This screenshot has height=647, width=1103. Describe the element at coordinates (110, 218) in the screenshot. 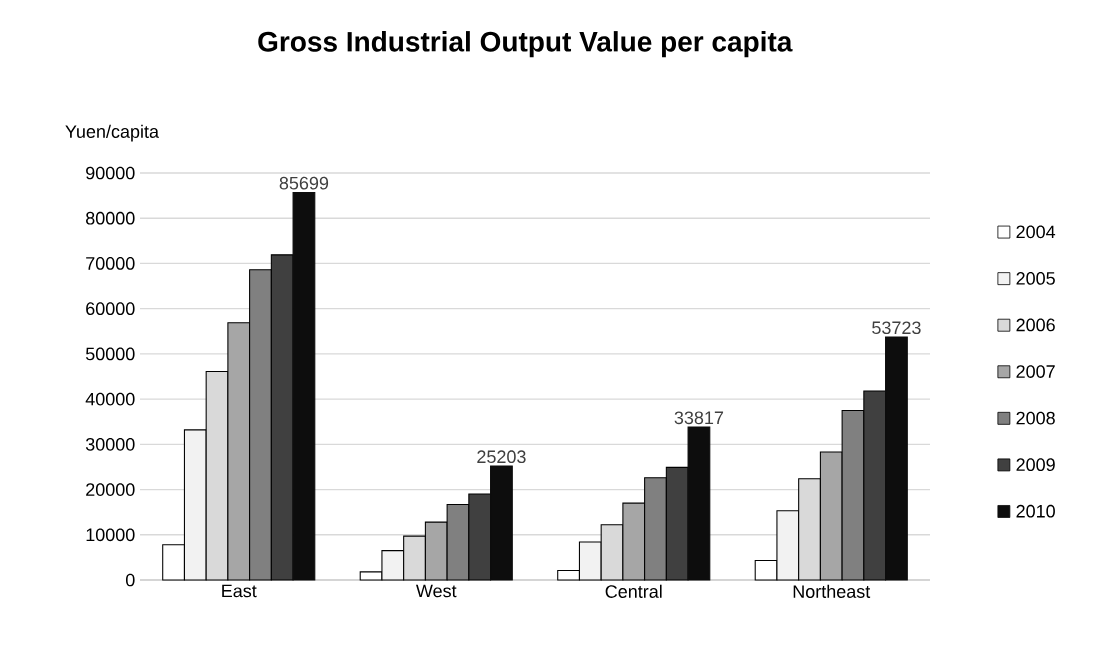

I see `y-tick-label: 80000` at that location.